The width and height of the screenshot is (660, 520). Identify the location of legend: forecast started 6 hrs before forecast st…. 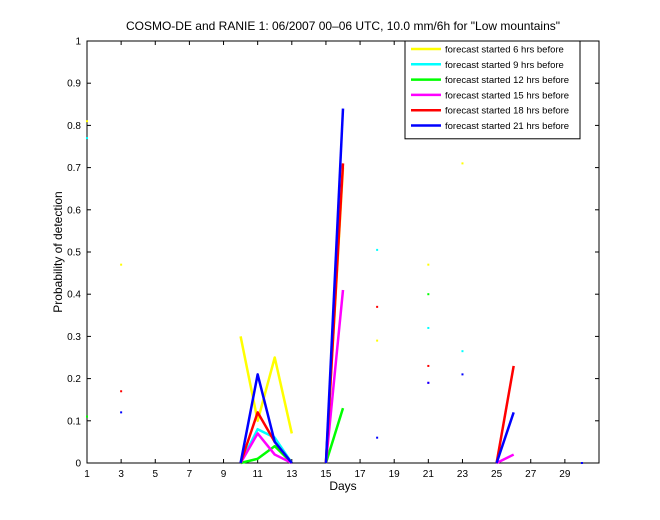
(492, 90).